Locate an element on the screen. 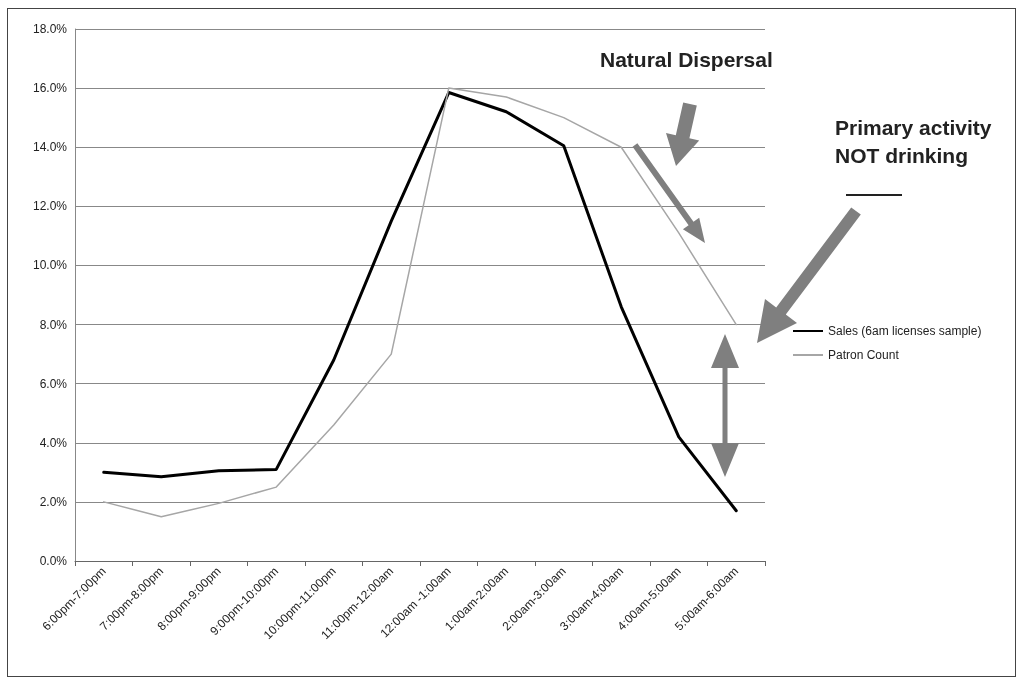 Image resolution: width=1023 pixels, height=679 pixels. text: Primary activity NOT drinking is located at coordinates (913, 141).